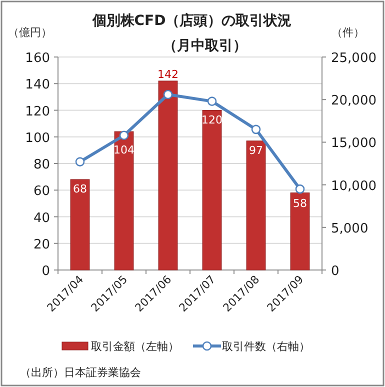  I want to click on y2-tick-label: 15,000, so click(353, 144).